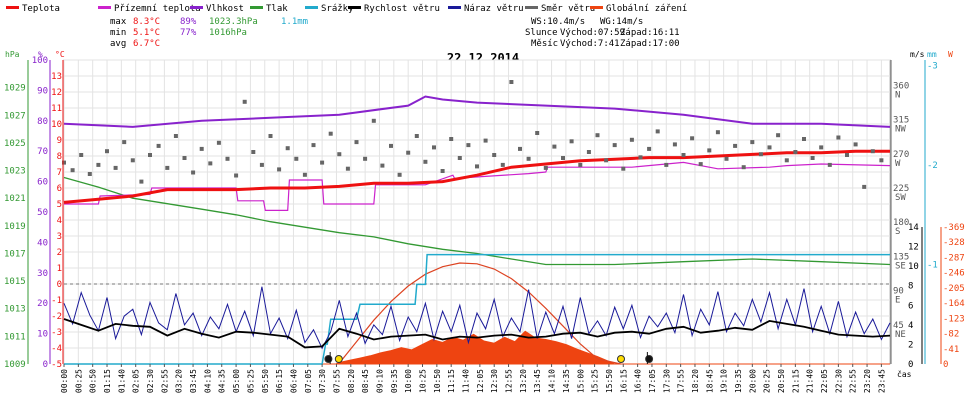 The width and height of the screenshot is (966, 400). What do you see at coordinates (898, 326) in the screenshot?
I see `tick-direction-degrees: 45` at bounding box center [898, 326].